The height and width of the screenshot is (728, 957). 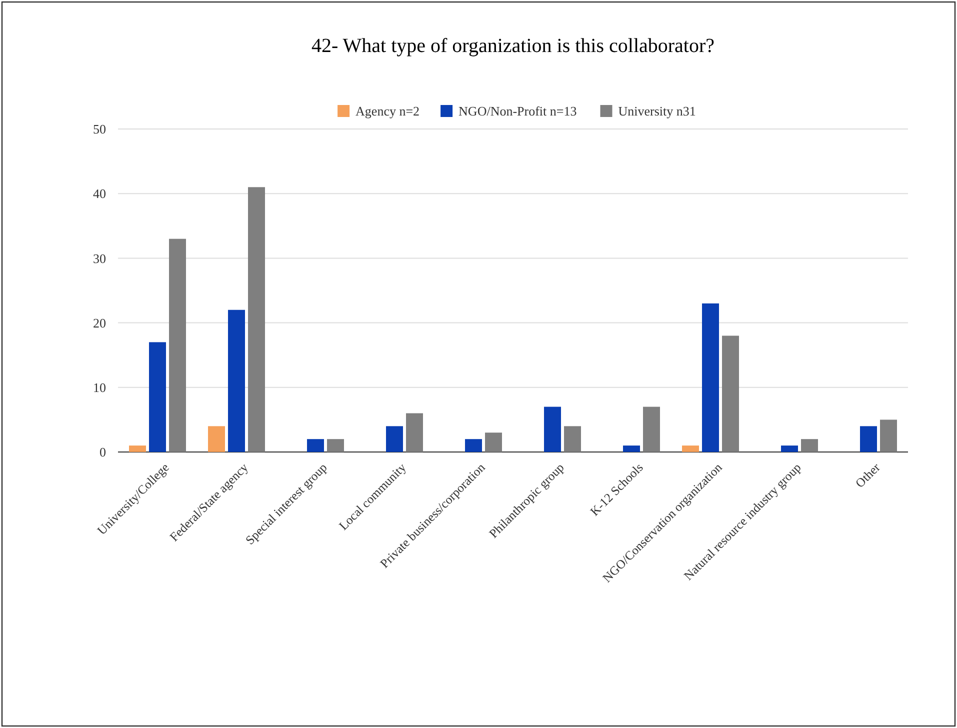 What do you see at coordinates (99, 322) in the screenshot?
I see `y-tick-label: 20` at bounding box center [99, 322].